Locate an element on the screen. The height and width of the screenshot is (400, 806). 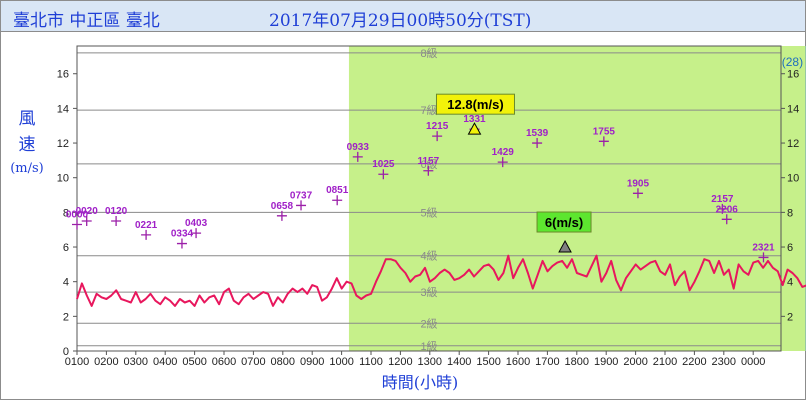
gust-time-label: 0403 is located at coordinates (196, 223).